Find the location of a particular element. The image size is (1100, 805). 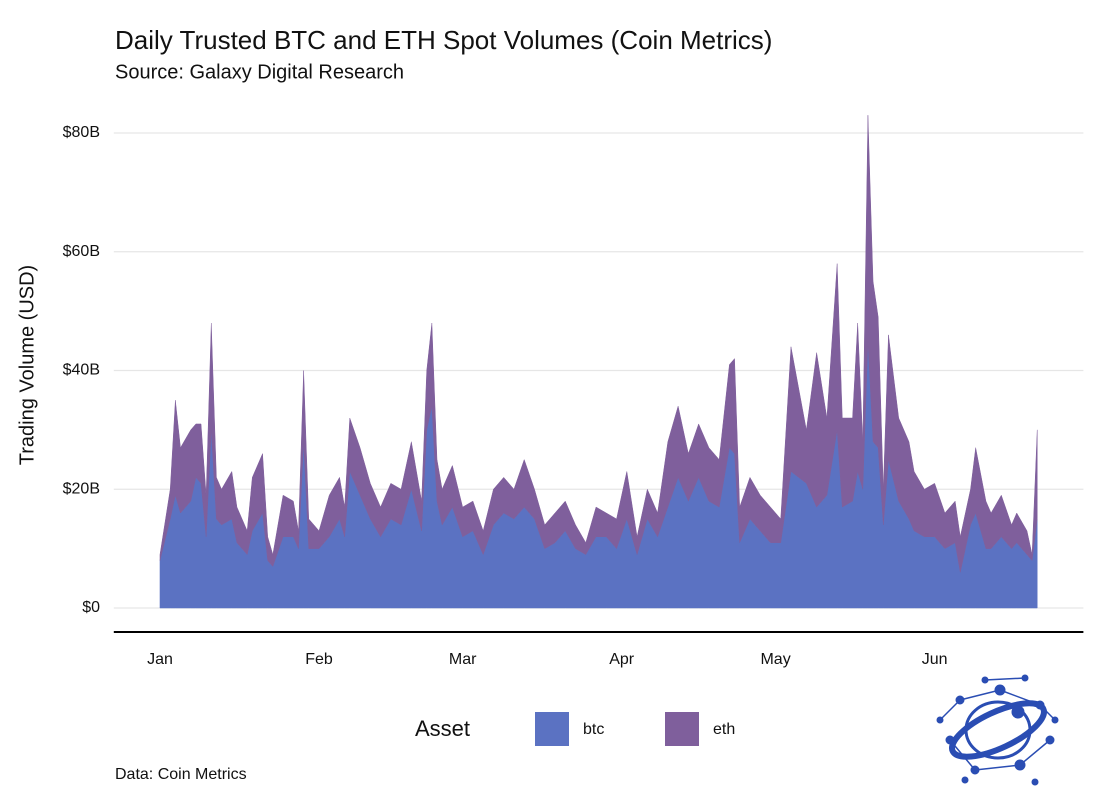

logo is located at coordinates (997, 730).